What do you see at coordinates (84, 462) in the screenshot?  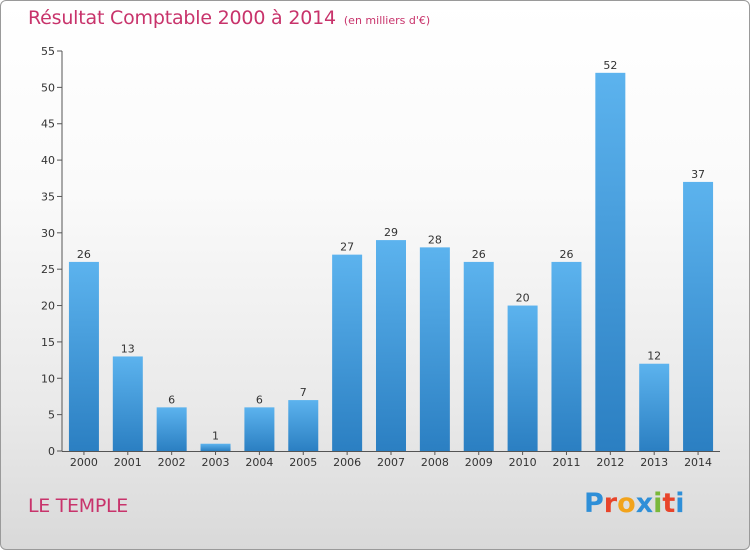 I see `x-tick-label: 2000` at bounding box center [84, 462].